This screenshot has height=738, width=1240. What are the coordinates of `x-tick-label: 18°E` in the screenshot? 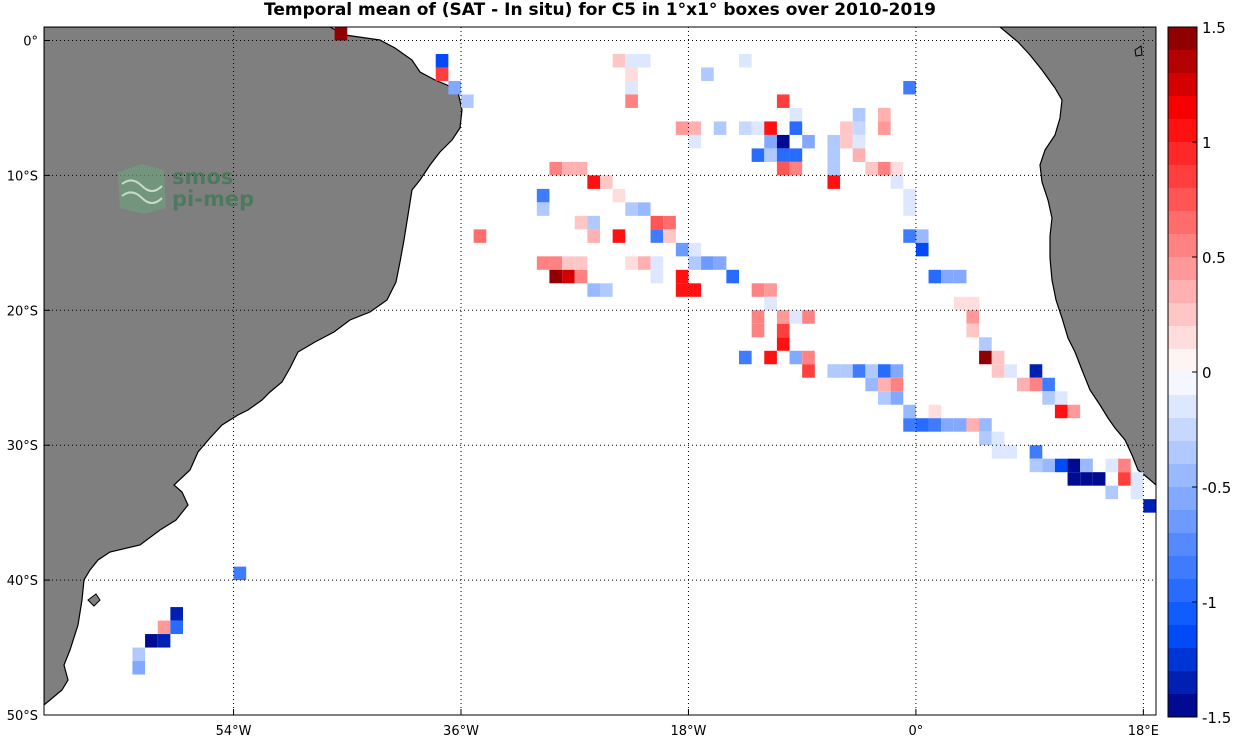 It's located at (1143, 731).